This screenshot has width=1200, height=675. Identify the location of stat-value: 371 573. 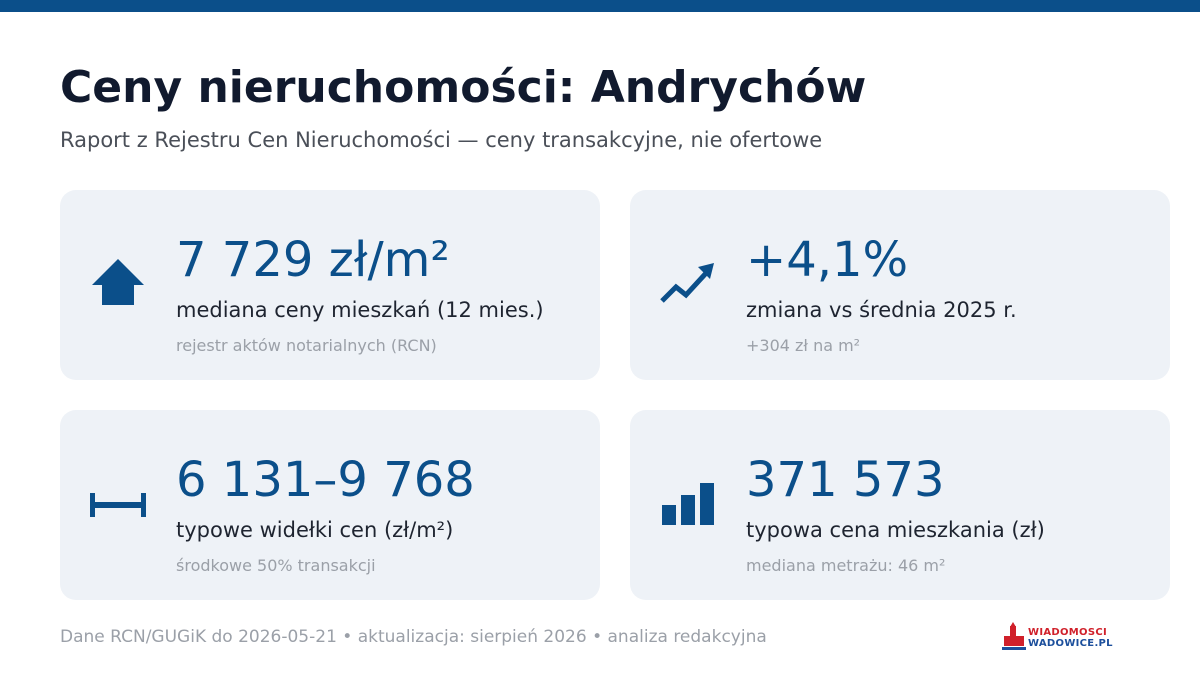
(845, 480).